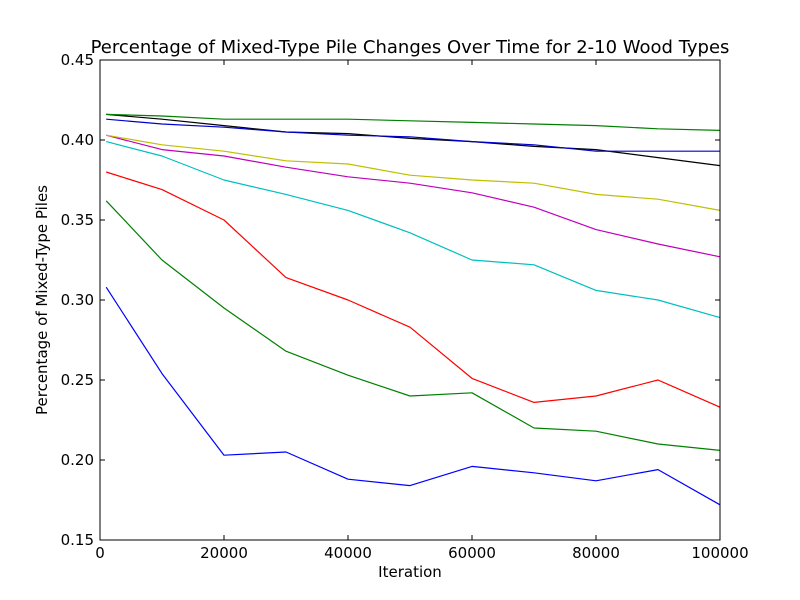  What do you see at coordinates (472, 553) in the screenshot?
I see `x-tick-label: 60000` at bounding box center [472, 553].